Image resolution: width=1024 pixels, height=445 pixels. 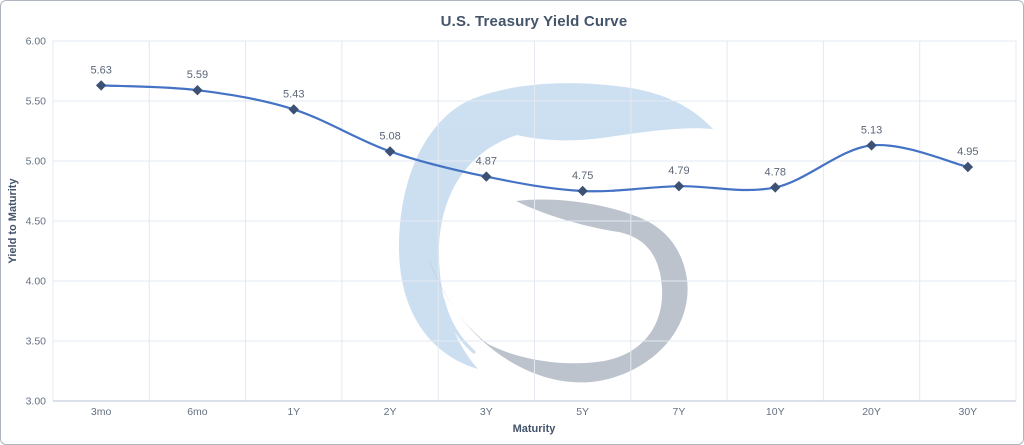 What do you see at coordinates (582, 176) in the screenshot?
I see `data-point-label: 4.75` at bounding box center [582, 176].